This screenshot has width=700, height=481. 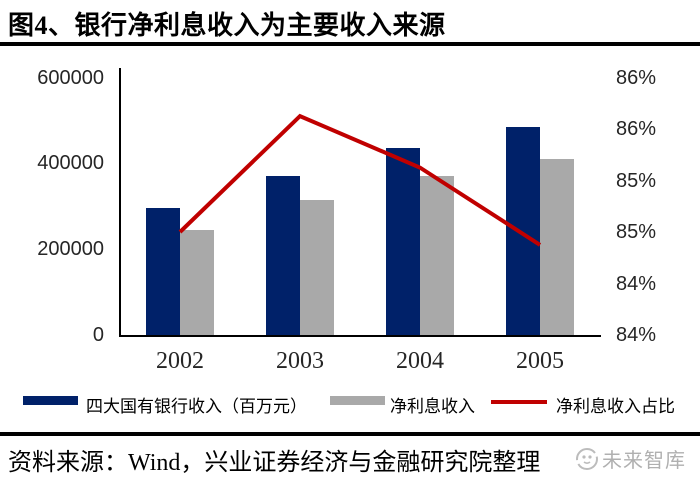 I want to click on x-axis-tick-label: 2002, so click(x=180, y=361).